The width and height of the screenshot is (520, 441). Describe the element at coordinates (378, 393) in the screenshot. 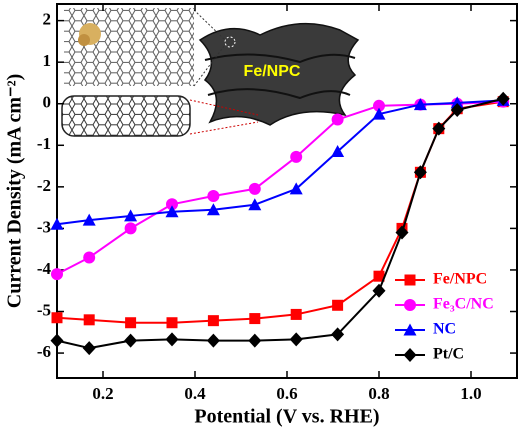

I see `x-tick-label: 0.8` at that location.